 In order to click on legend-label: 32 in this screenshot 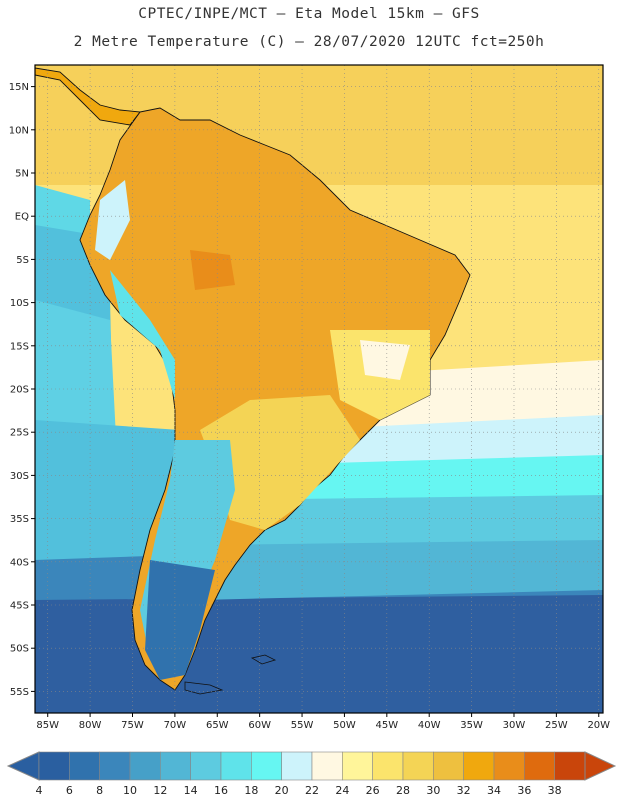, I will do `click(464, 790)`.